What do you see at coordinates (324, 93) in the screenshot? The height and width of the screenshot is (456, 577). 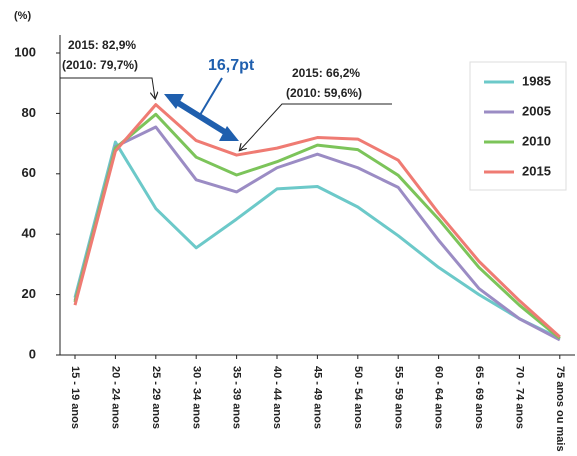 I see `annotation: (2010: 59,6%)` at bounding box center [324, 93].